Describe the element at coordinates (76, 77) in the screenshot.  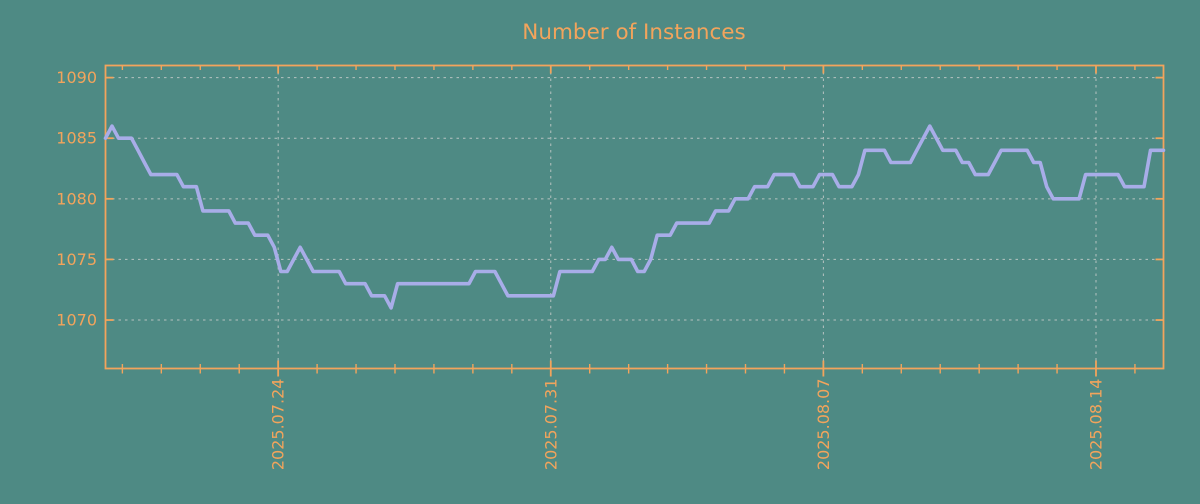
I see `y-tick-label: 1090` at that location.